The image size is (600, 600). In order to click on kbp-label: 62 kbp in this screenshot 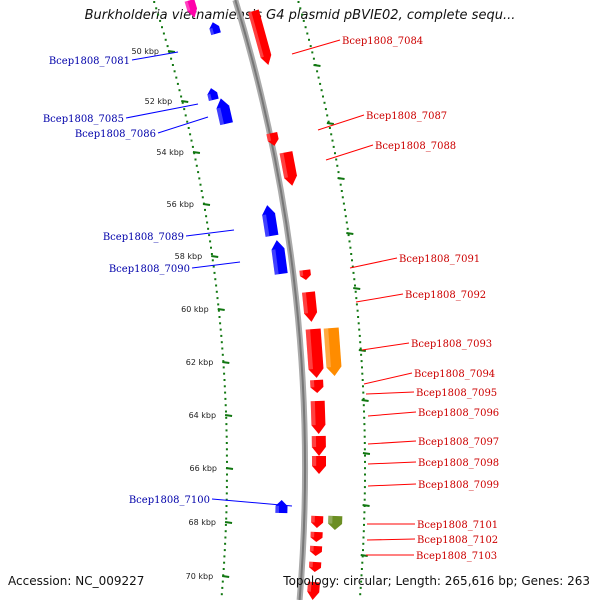, I will do `click(200, 362)`.